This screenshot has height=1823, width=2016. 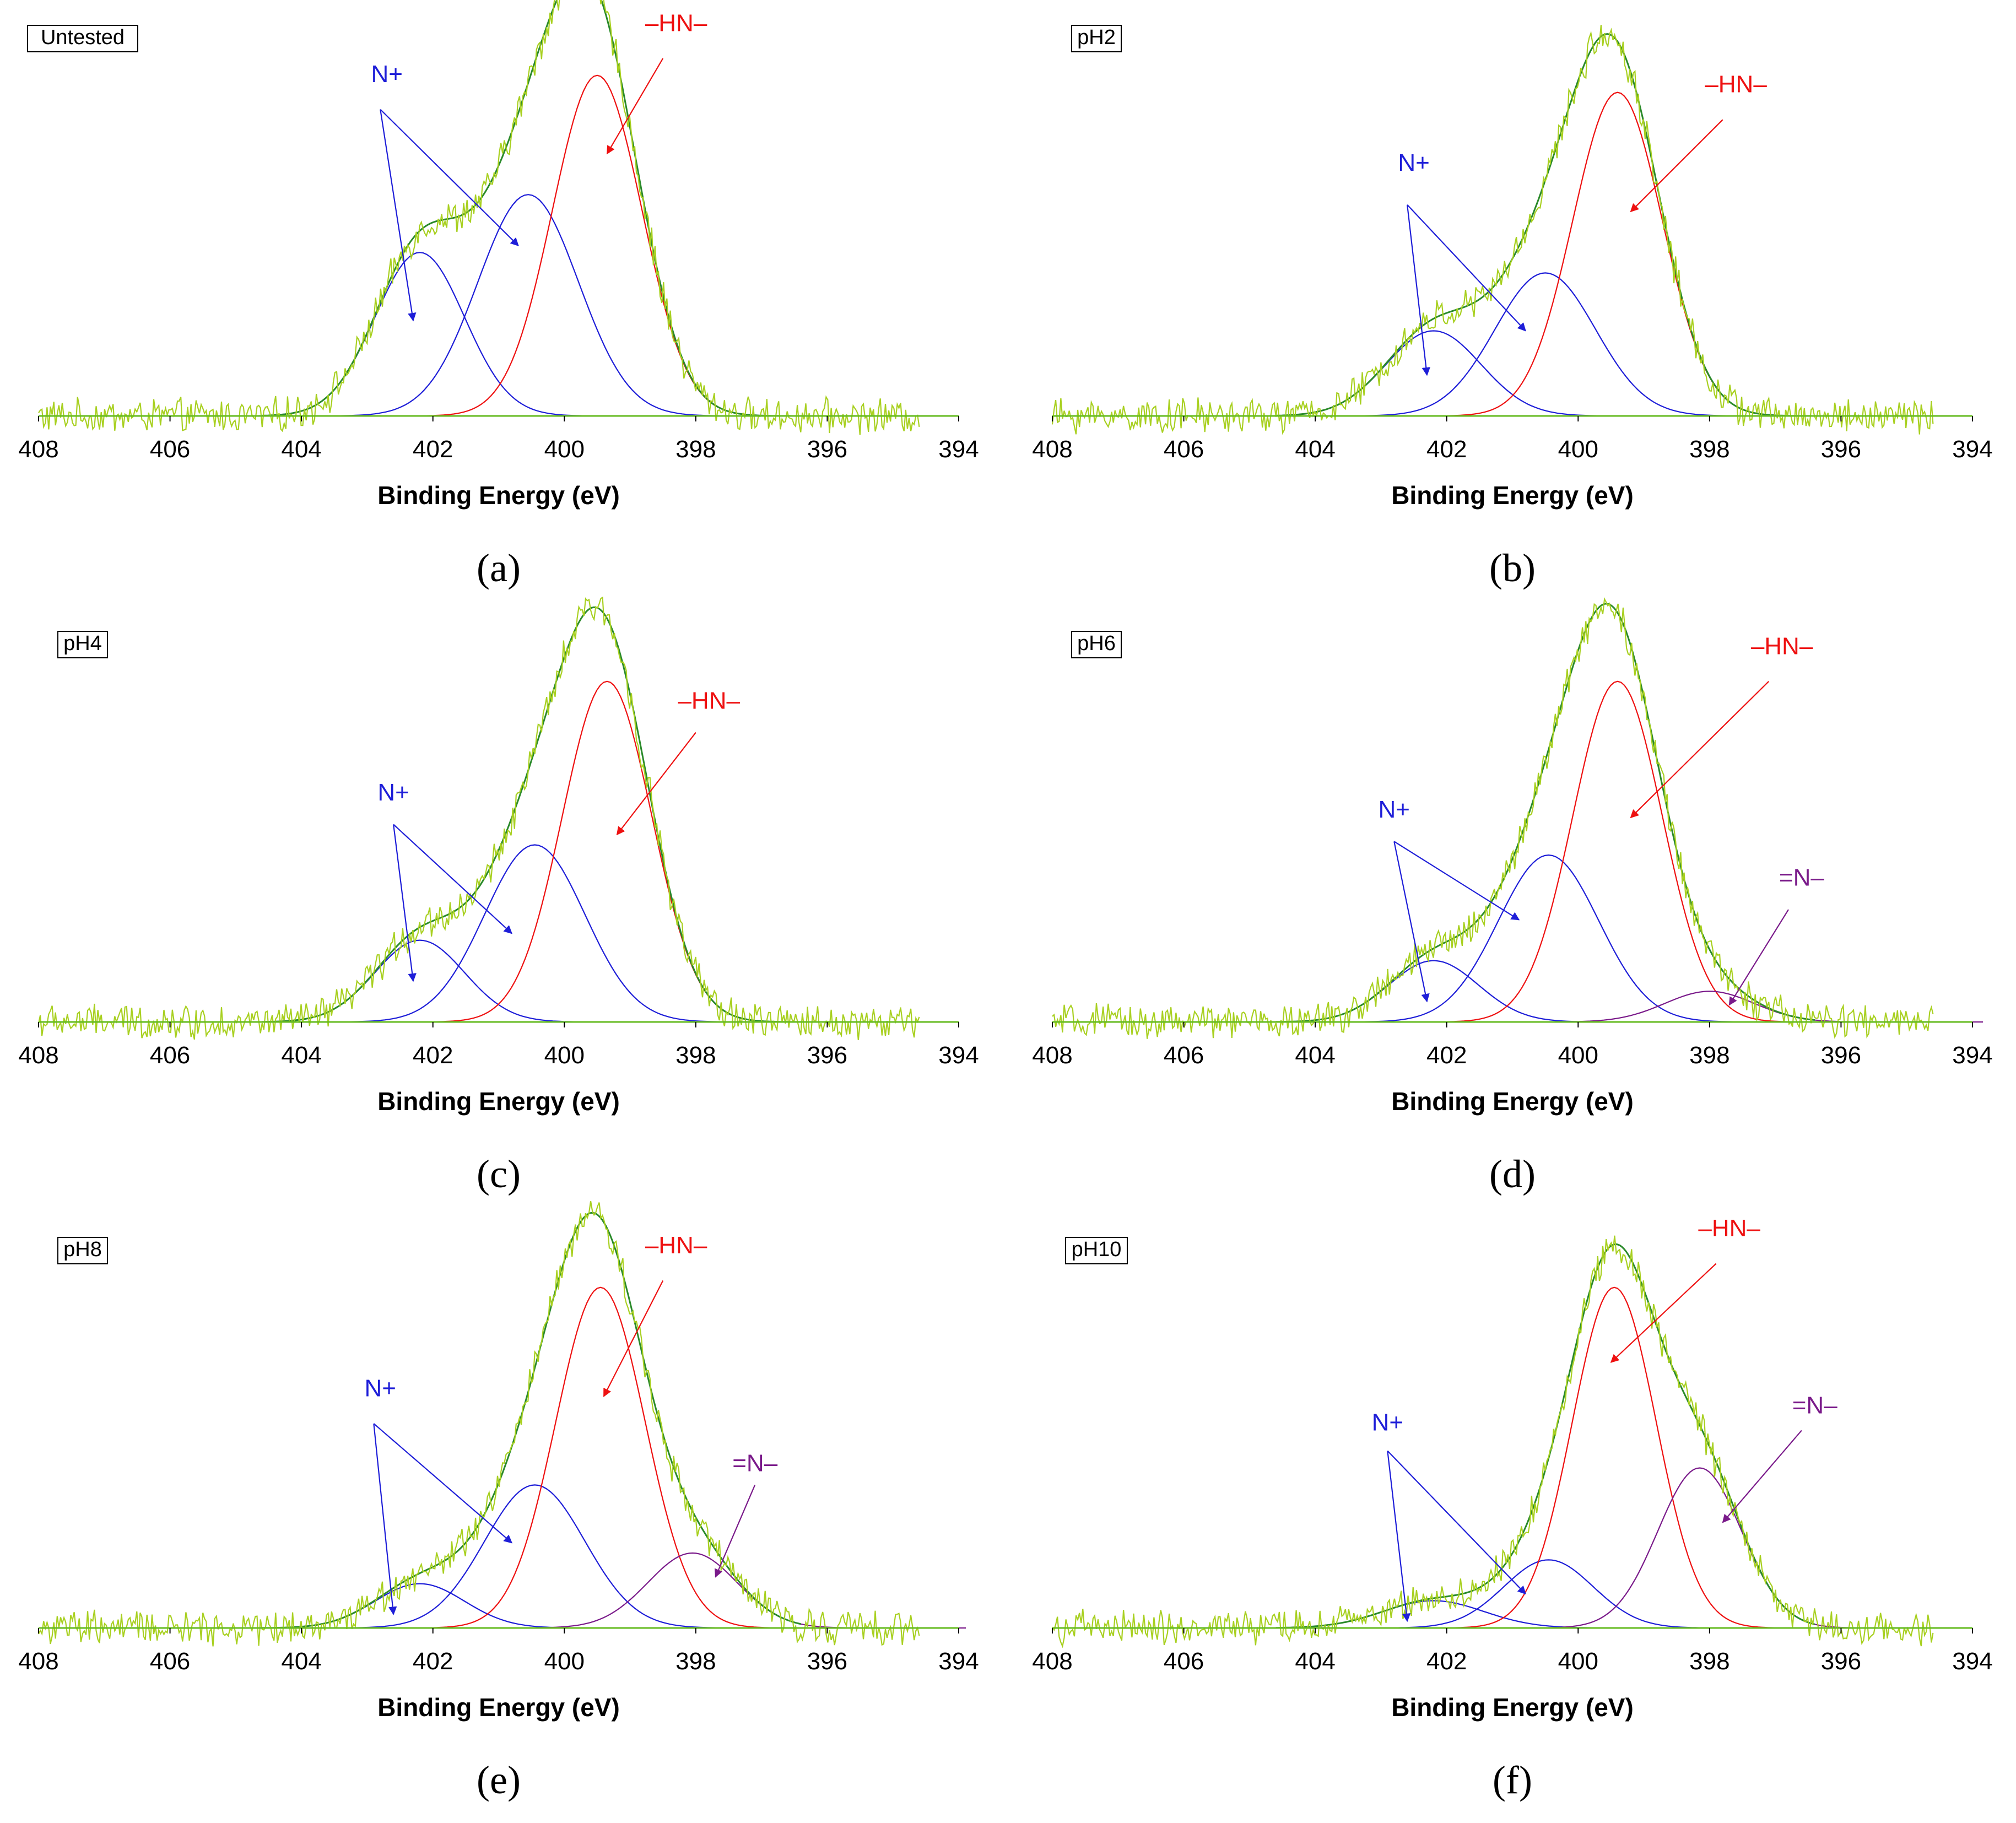 I want to click on panel-caption: (b), so click(x=1513, y=568).